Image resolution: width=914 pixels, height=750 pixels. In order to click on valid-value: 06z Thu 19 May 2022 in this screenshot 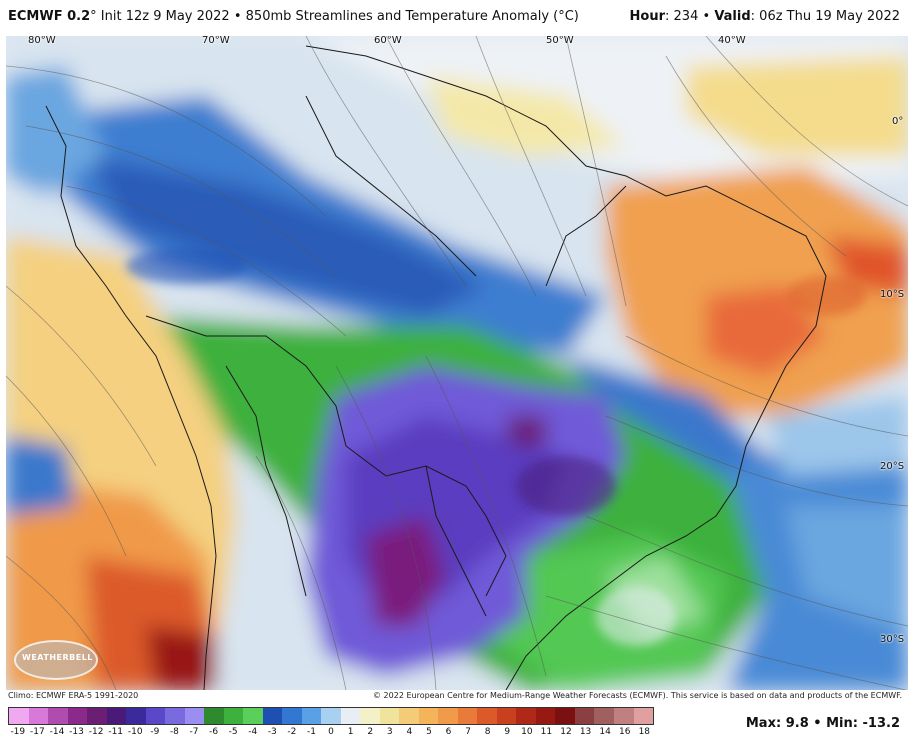, I will do `click(829, 16)`.